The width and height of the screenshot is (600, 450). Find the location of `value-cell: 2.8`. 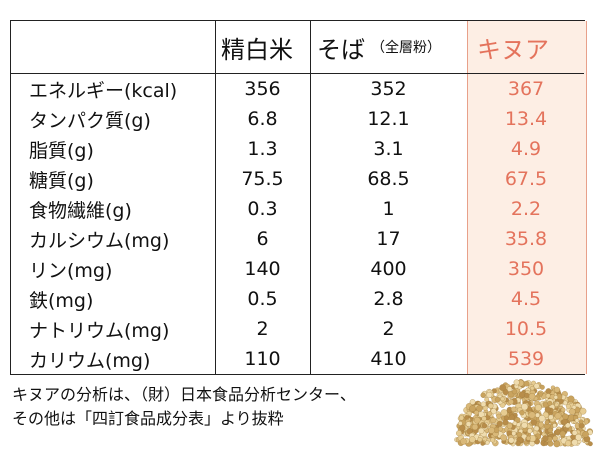

value-cell: 2.8 is located at coordinates (388, 299).